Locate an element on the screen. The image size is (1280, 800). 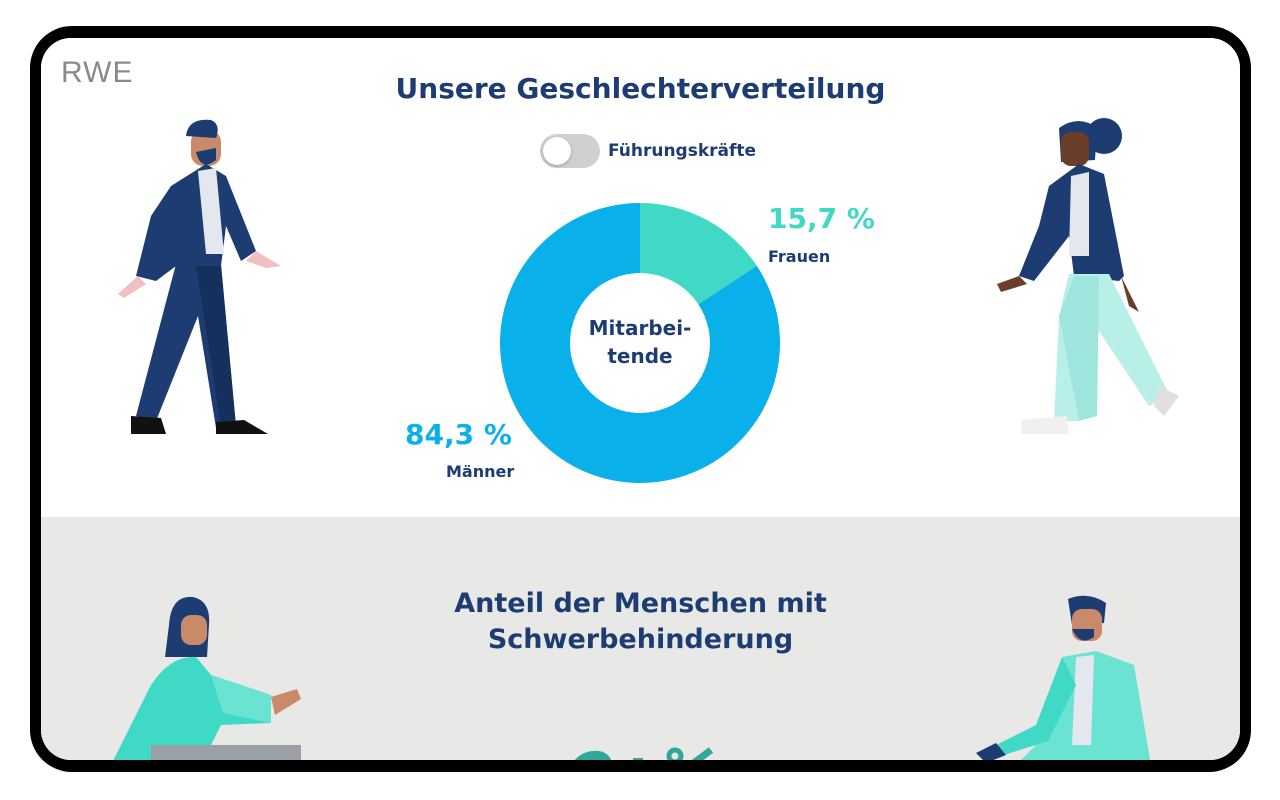
donut-center-label-line2: tende is located at coordinates (639, 356).